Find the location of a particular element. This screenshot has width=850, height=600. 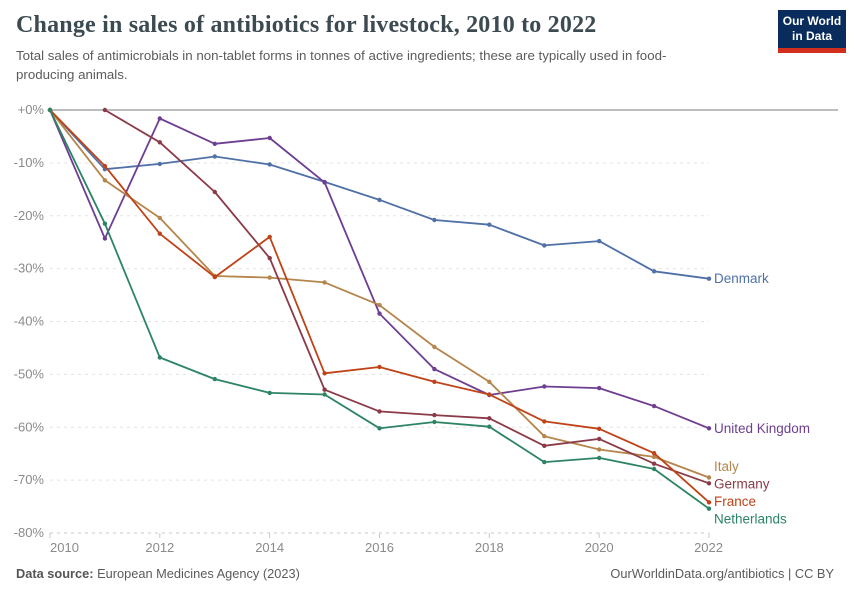

y-axis-label: -20% is located at coordinates (29, 215).